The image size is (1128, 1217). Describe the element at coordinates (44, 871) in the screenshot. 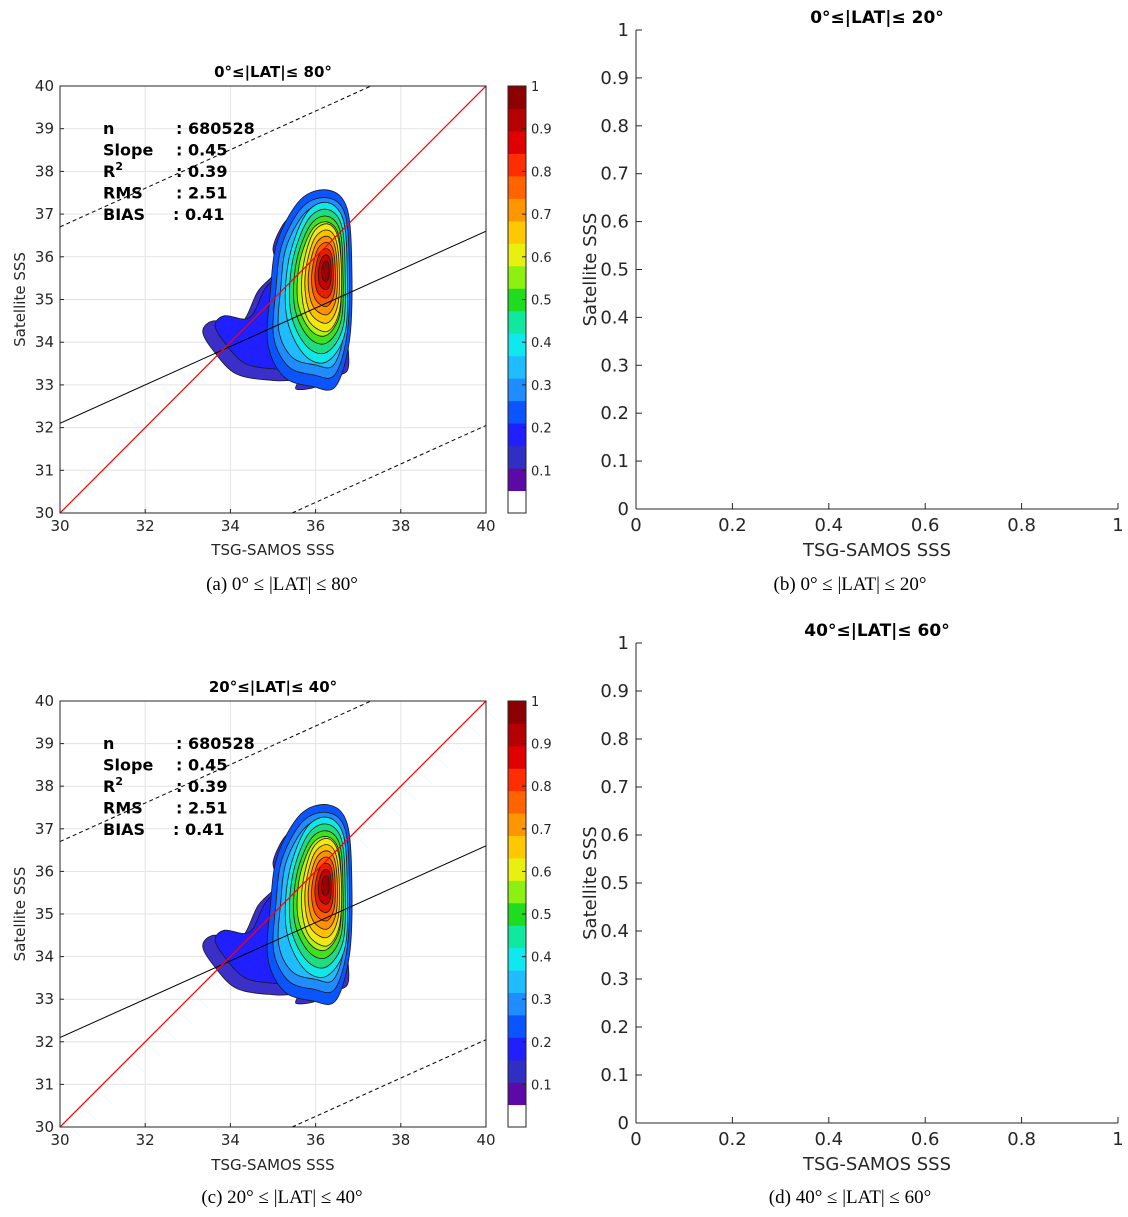

I see `y-tick-label: 36` at that location.